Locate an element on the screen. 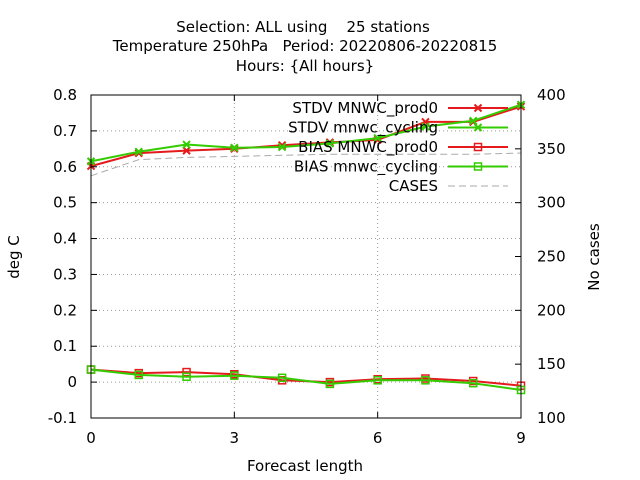 Image resolution: width=640 pixels, height=480 pixels. y2-tick-label-5: 350 is located at coordinates (551, 149).